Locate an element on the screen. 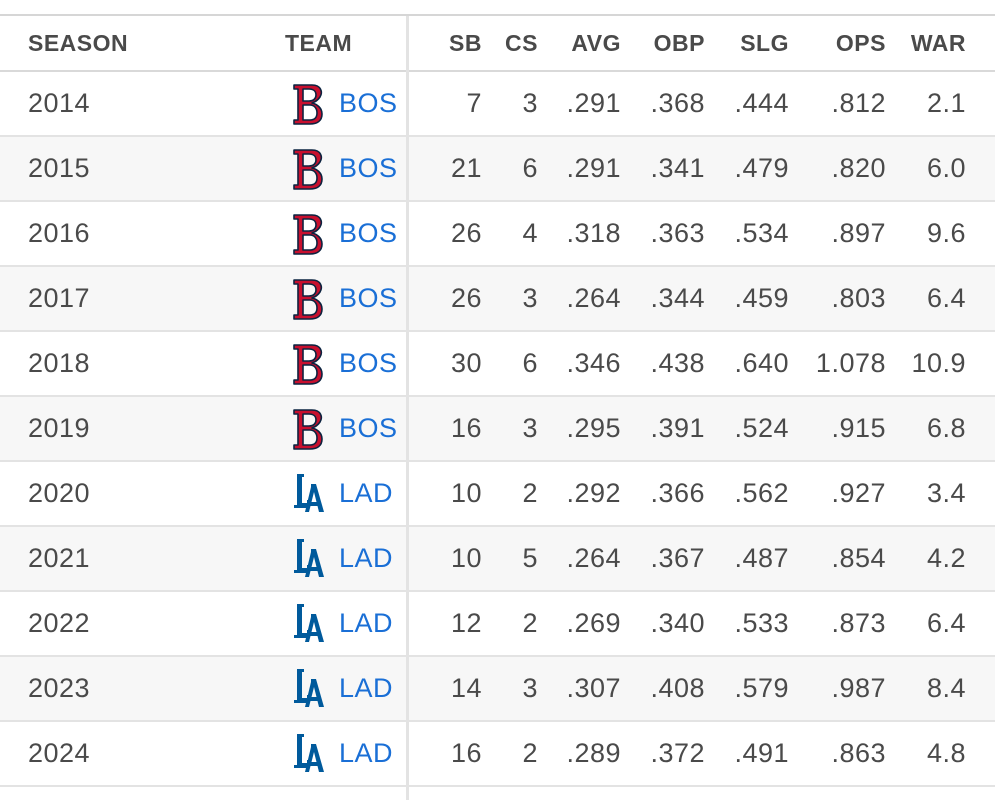 The image size is (995, 800). avg-cell: .289 is located at coordinates (593, 753).